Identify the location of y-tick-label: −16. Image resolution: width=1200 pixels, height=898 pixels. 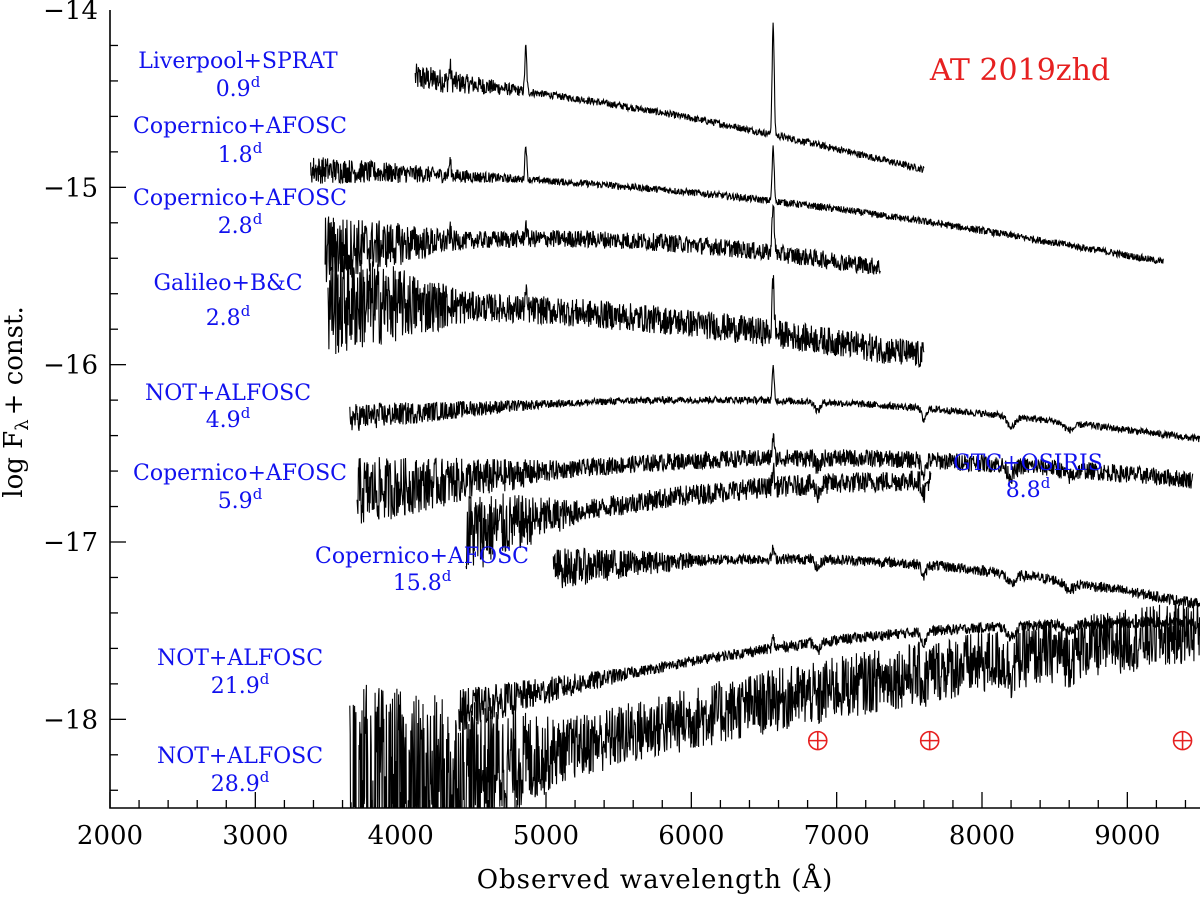
(70, 366).